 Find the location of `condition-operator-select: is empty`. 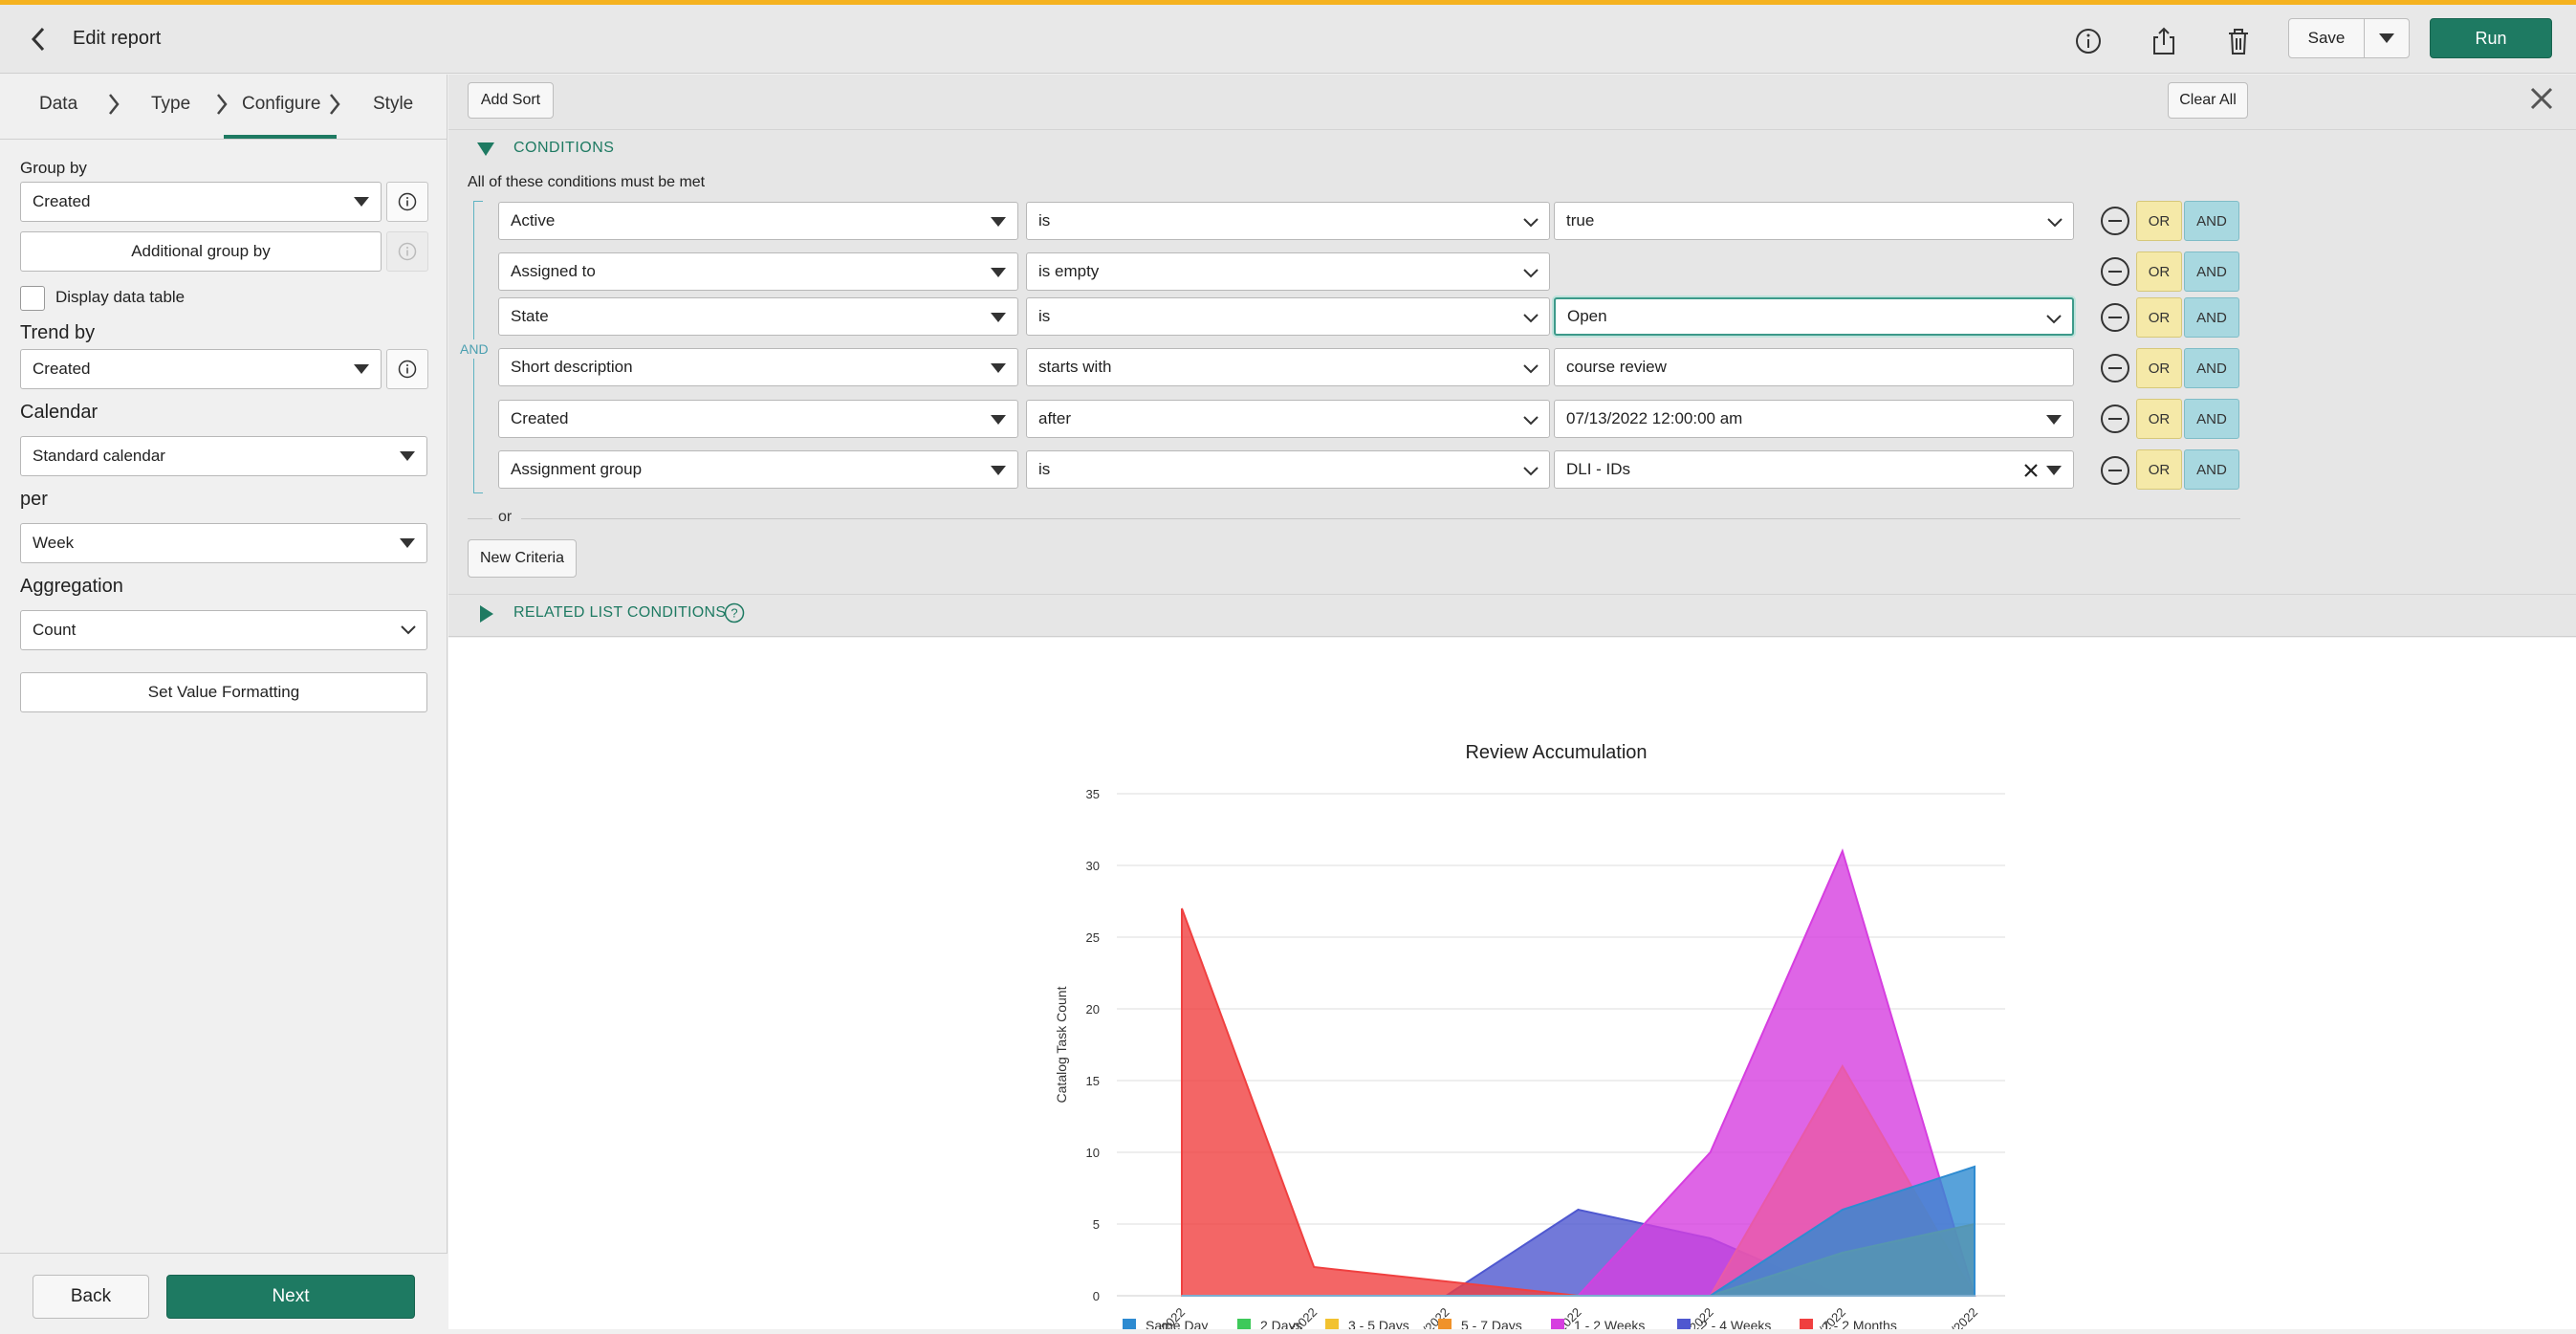

condition-operator-select: is empty is located at coordinates (1288, 271).